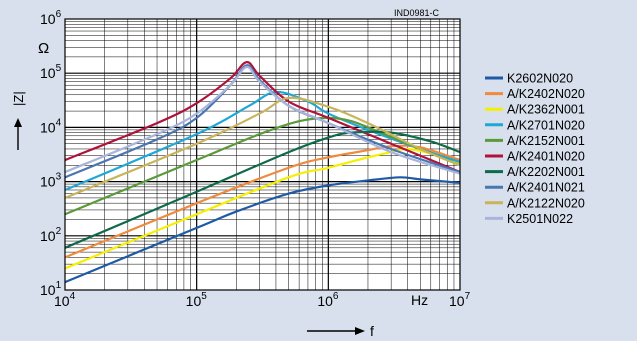 The image size is (637, 341). I want to click on legend-label: A/K2401N021, so click(546, 188).